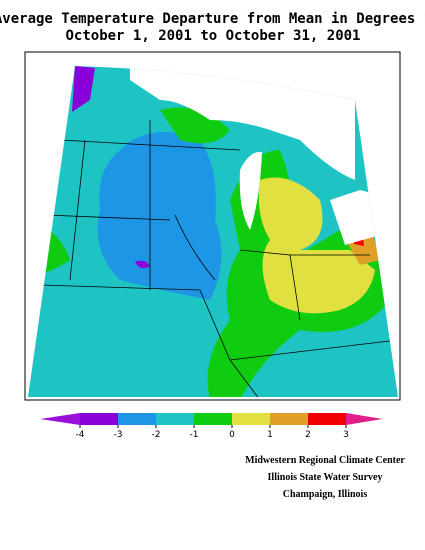  I want to click on colorbar-tick-label: 3, so click(346, 435).